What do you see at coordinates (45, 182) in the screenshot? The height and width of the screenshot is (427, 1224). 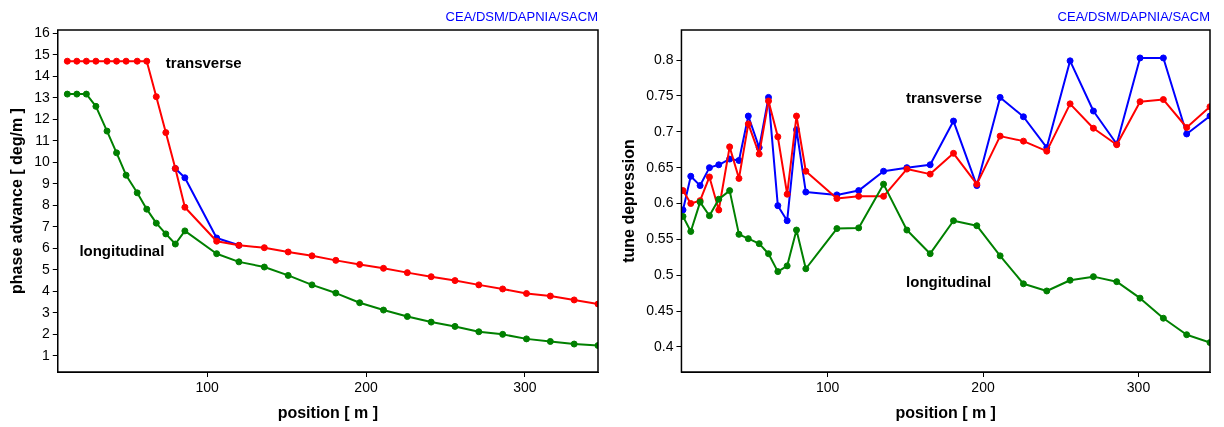 I see `y-tick-label: 9` at bounding box center [45, 182].